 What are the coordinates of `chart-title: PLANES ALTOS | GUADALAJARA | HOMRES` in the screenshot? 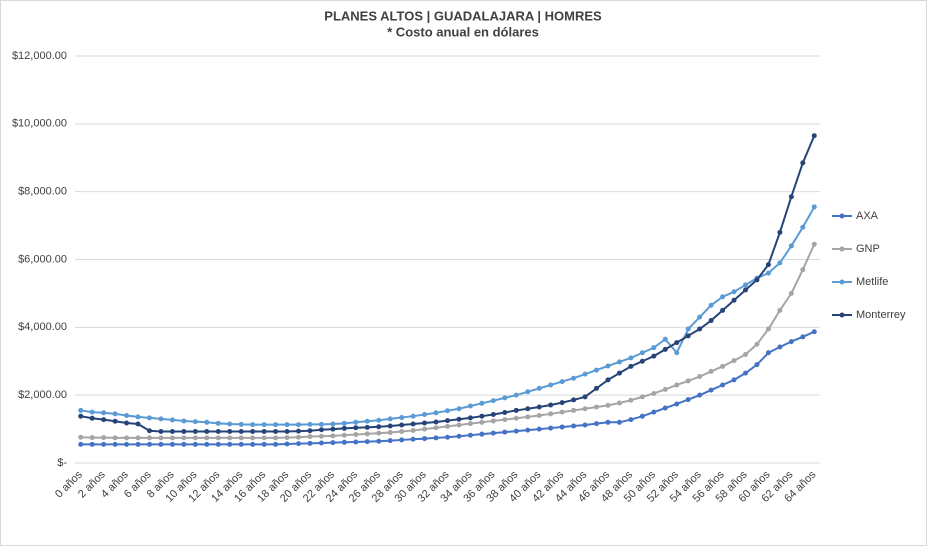 It's located at (463, 15).